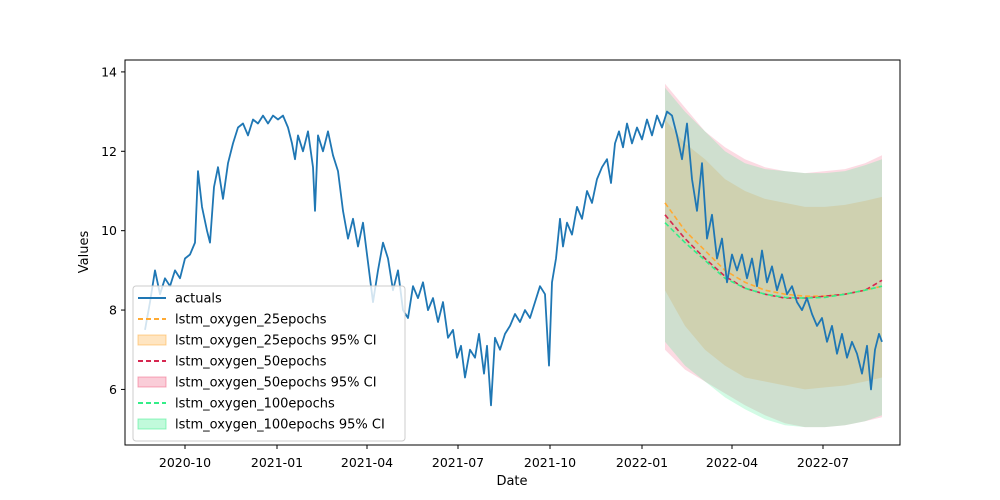  What do you see at coordinates (251, 320) in the screenshot?
I see `legend-label: lstm_oxygen_25epochs` at bounding box center [251, 320].